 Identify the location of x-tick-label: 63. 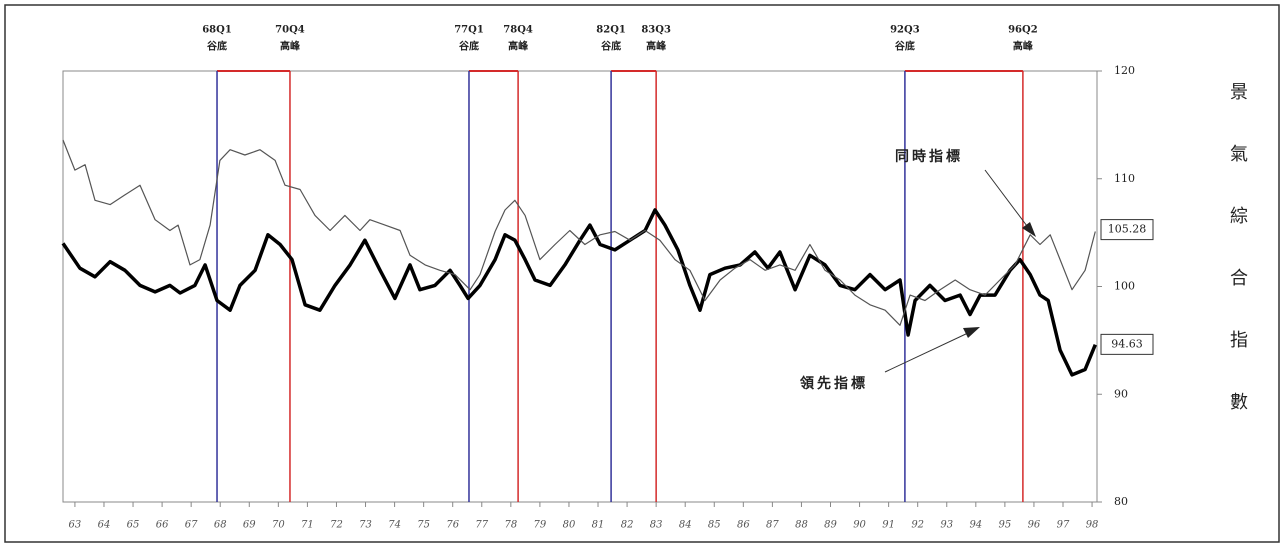
(75, 525).